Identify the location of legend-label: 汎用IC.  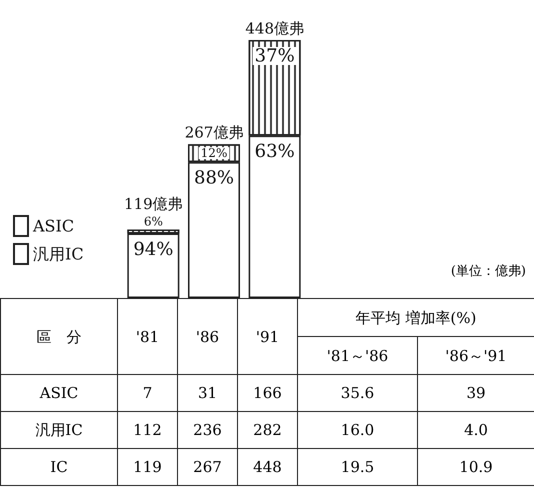
(58, 254).